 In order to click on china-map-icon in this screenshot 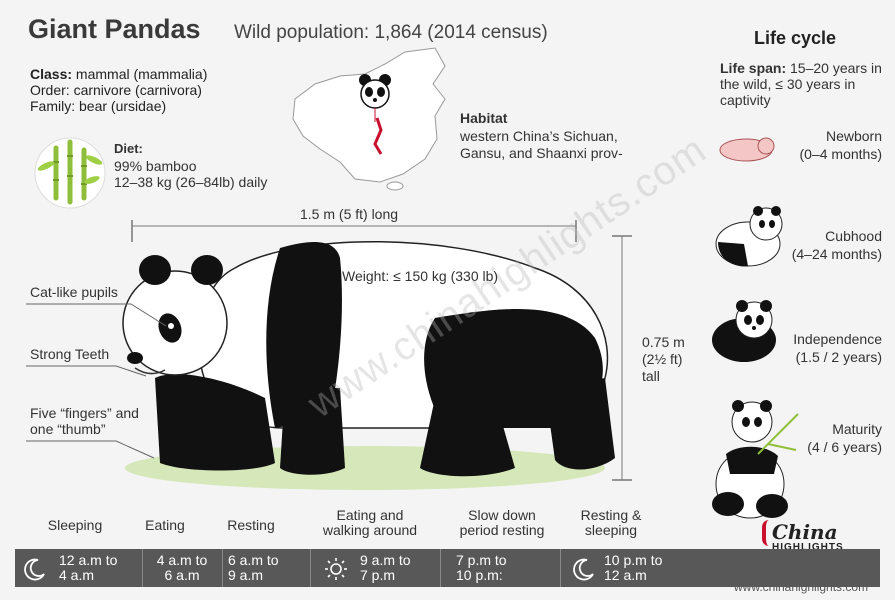, I will do `click(369, 119)`.